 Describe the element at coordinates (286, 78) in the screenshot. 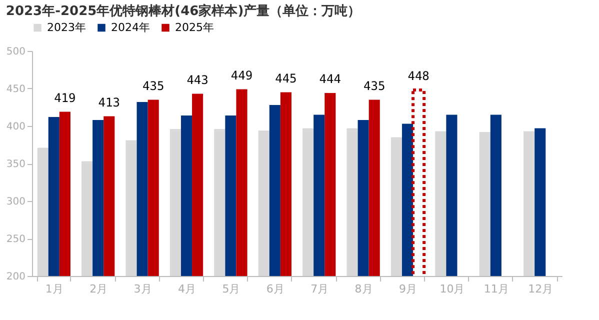

I see `data-label: 445` at that location.